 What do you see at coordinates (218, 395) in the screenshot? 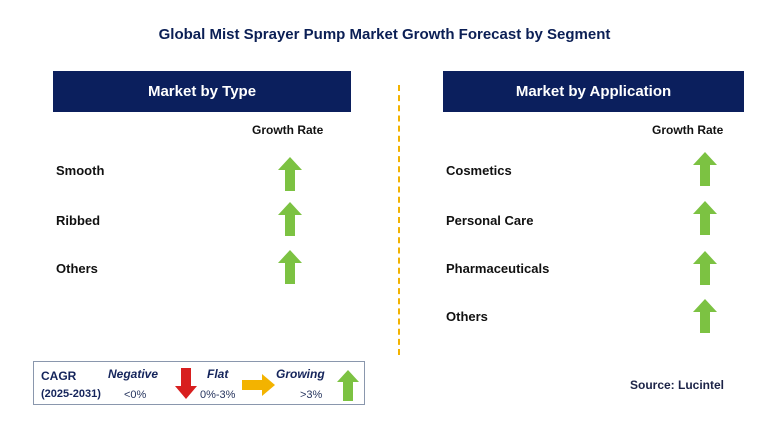
I see `legend-flat-value: 0%-3%` at bounding box center [218, 395].